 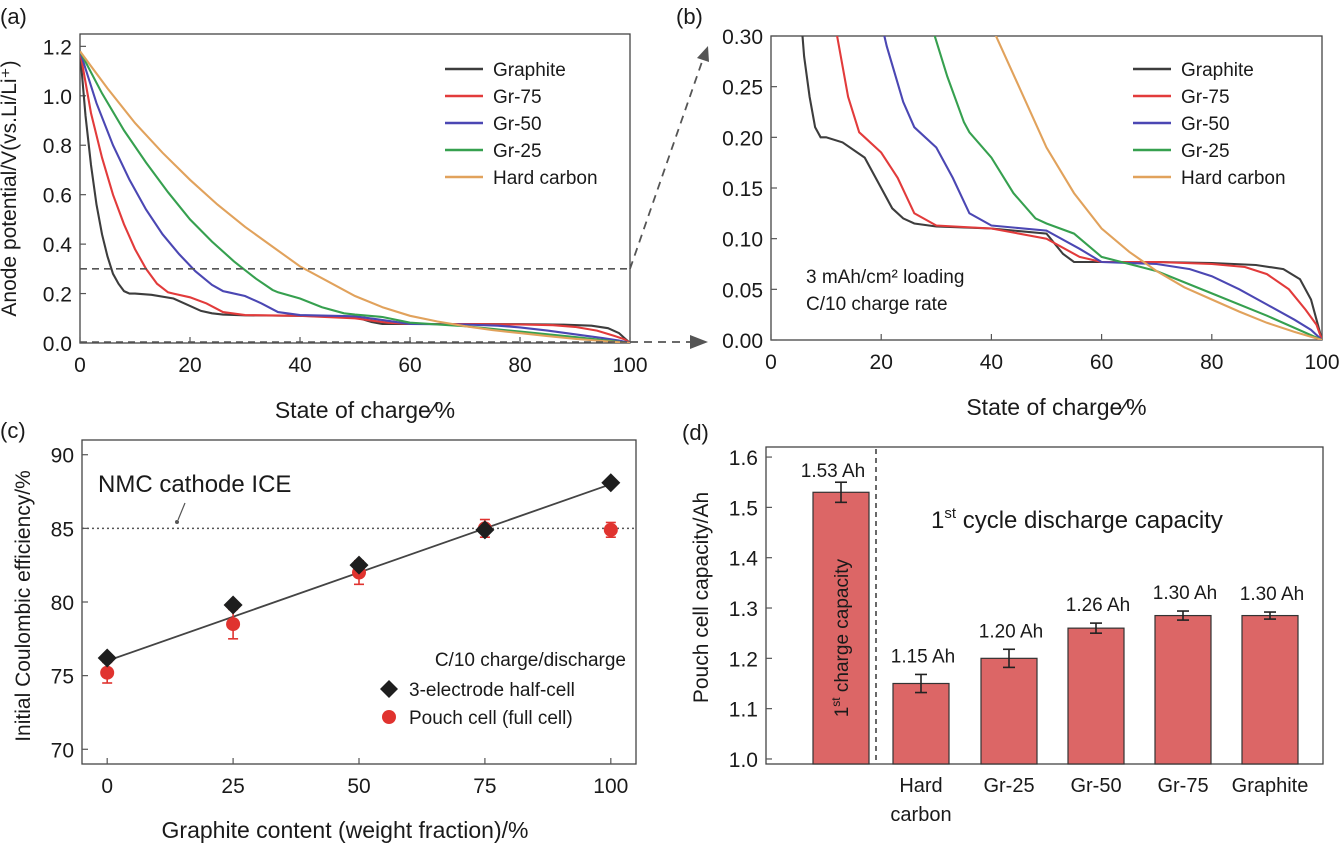 What do you see at coordinates (742, 240) in the screenshot?
I see `y-tick-label: 0.10` at bounding box center [742, 240].